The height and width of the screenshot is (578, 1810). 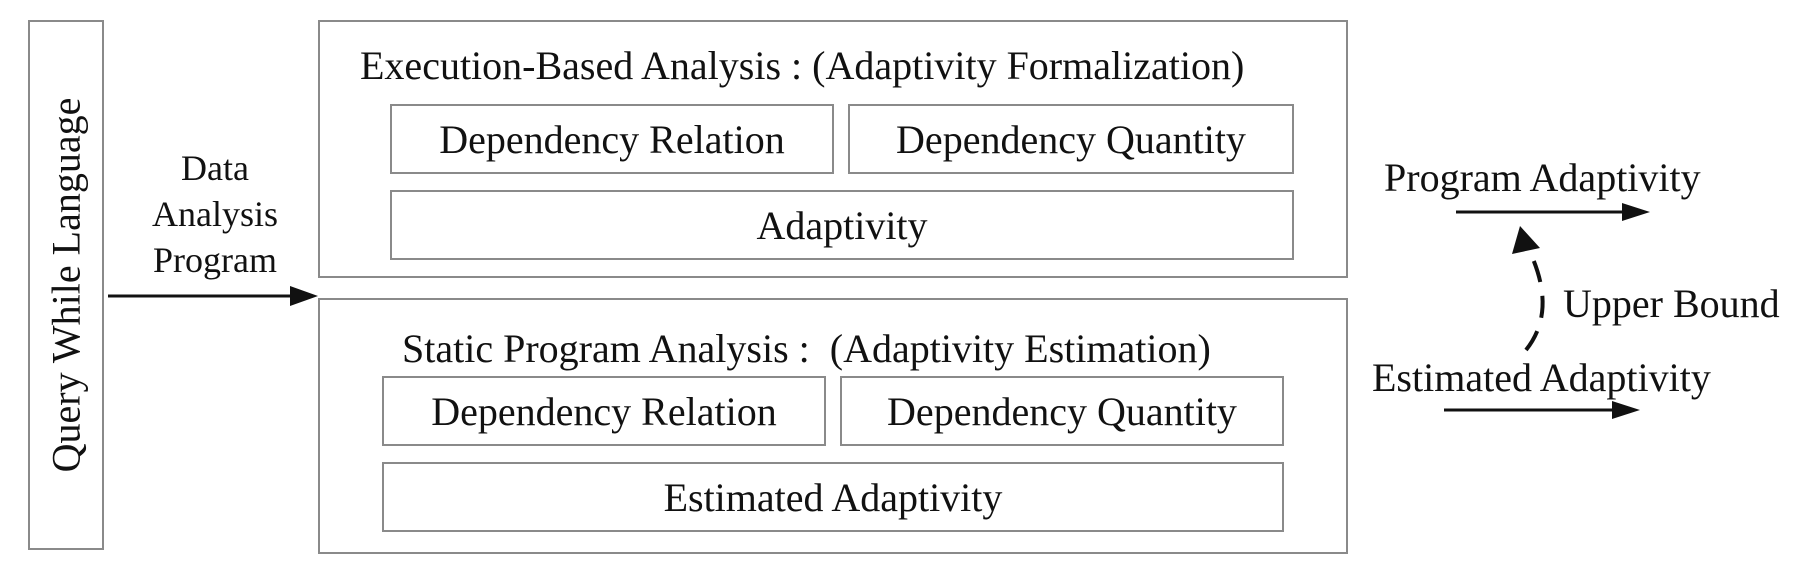 I want to click on execution-adaptivity-box: Adaptivity, so click(x=842, y=225).